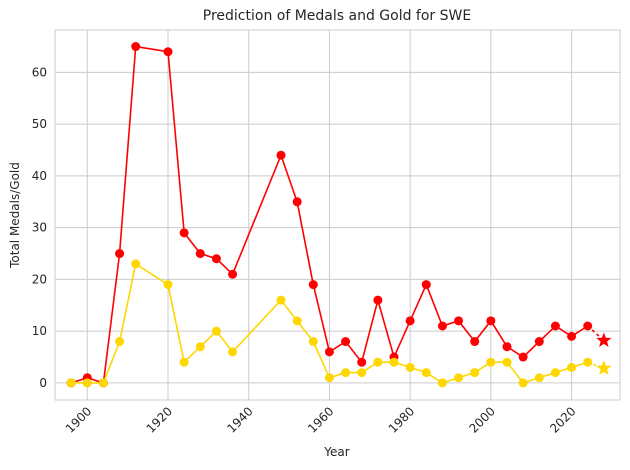  I want to click on x-tick-label: 1900, so click(78, 419).